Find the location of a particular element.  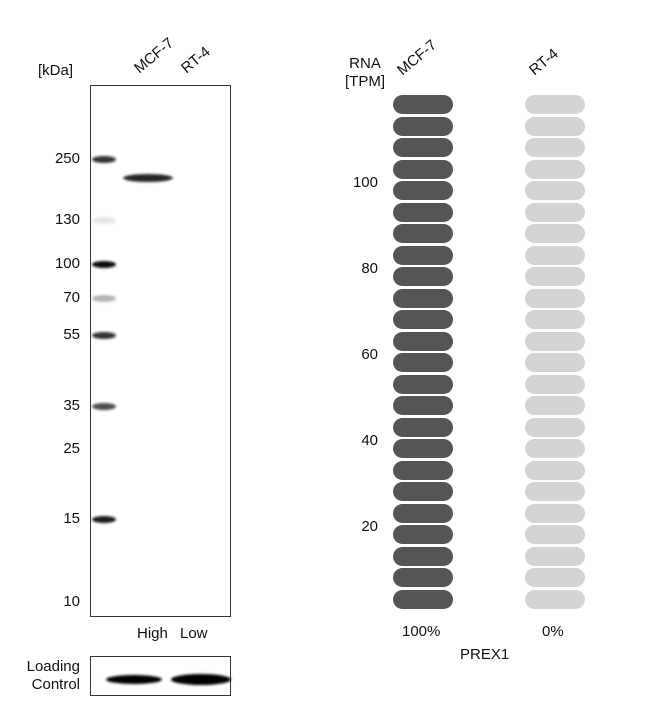

marker-label-70: 70 is located at coordinates (71, 297).